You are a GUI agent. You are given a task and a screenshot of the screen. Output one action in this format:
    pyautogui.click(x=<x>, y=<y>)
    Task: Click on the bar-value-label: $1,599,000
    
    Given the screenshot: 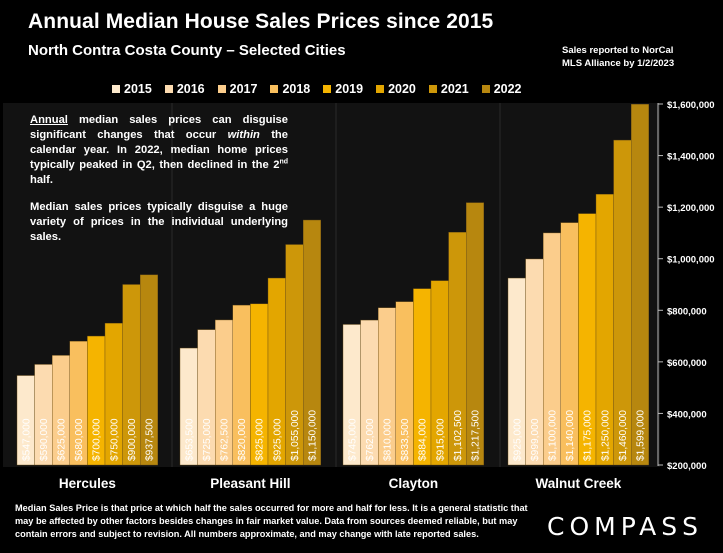 What is the action you would take?
    pyautogui.click(x=641, y=435)
    